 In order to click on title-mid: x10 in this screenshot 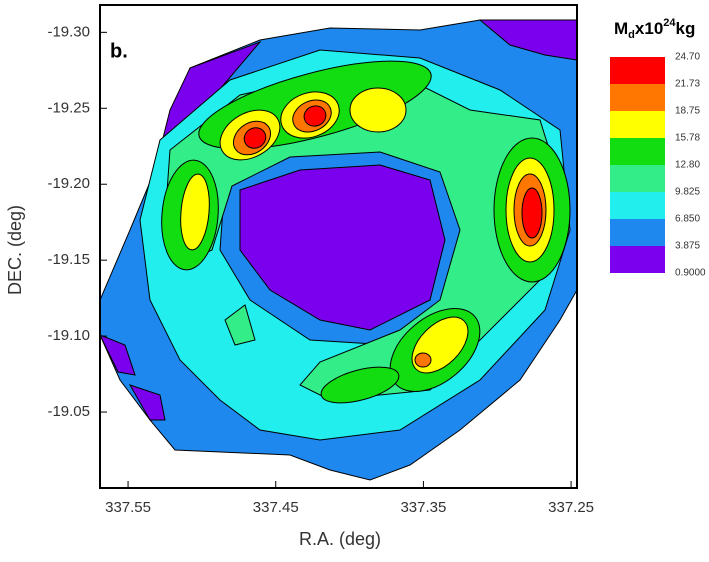, I will do `click(649, 28)`.